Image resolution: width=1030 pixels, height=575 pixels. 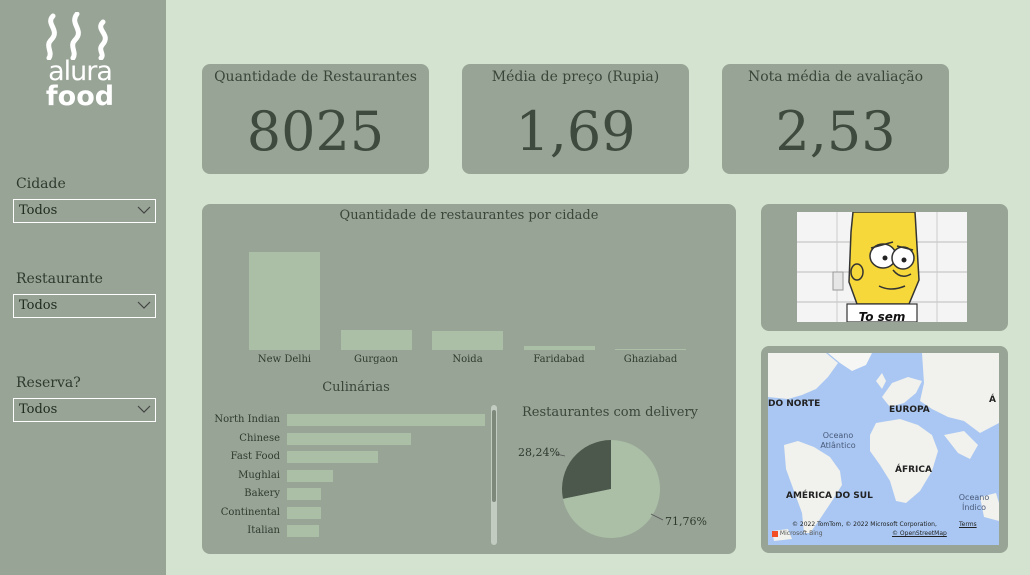 What do you see at coordinates (38, 210) in the screenshot?
I see `cidade-select-value: Todos` at bounding box center [38, 210].